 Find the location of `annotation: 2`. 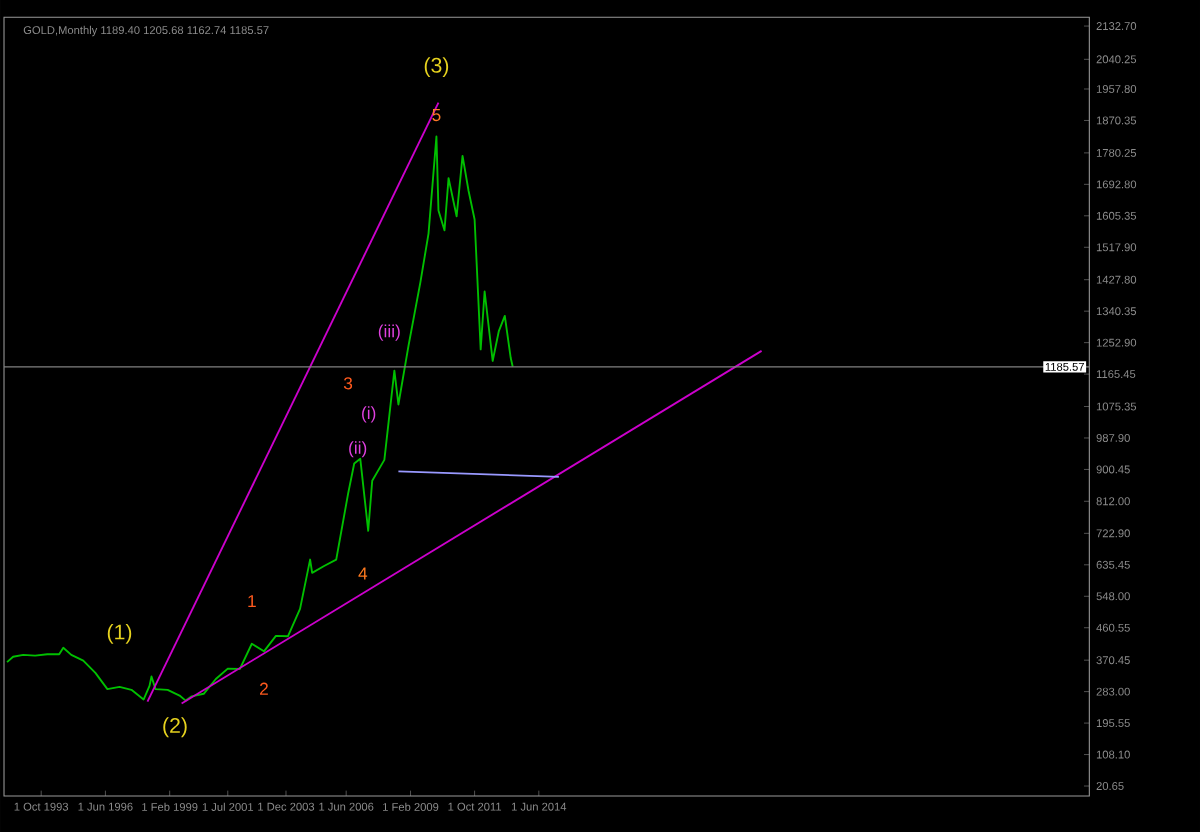

annotation: 2 is located at coordinates (264, 688).